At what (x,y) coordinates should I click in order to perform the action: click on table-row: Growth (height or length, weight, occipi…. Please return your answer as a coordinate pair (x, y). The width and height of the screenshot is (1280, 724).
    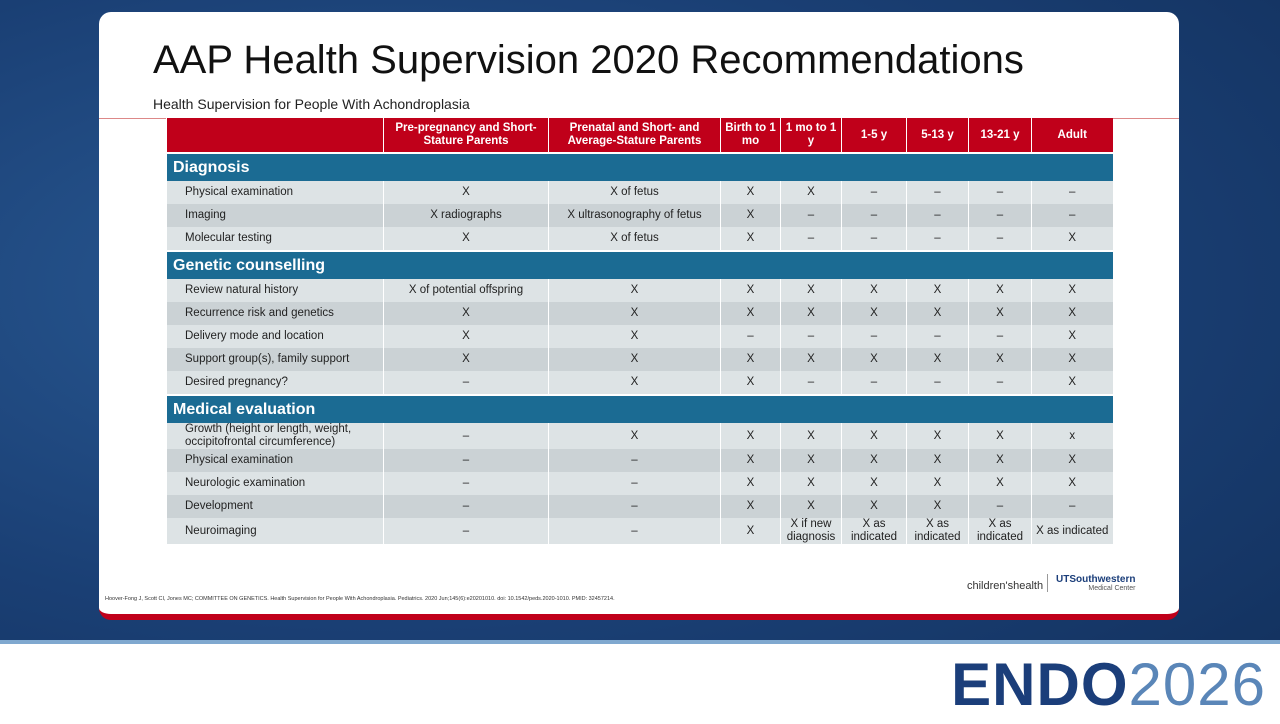
    Looking at the image, I should click on (639, 436).